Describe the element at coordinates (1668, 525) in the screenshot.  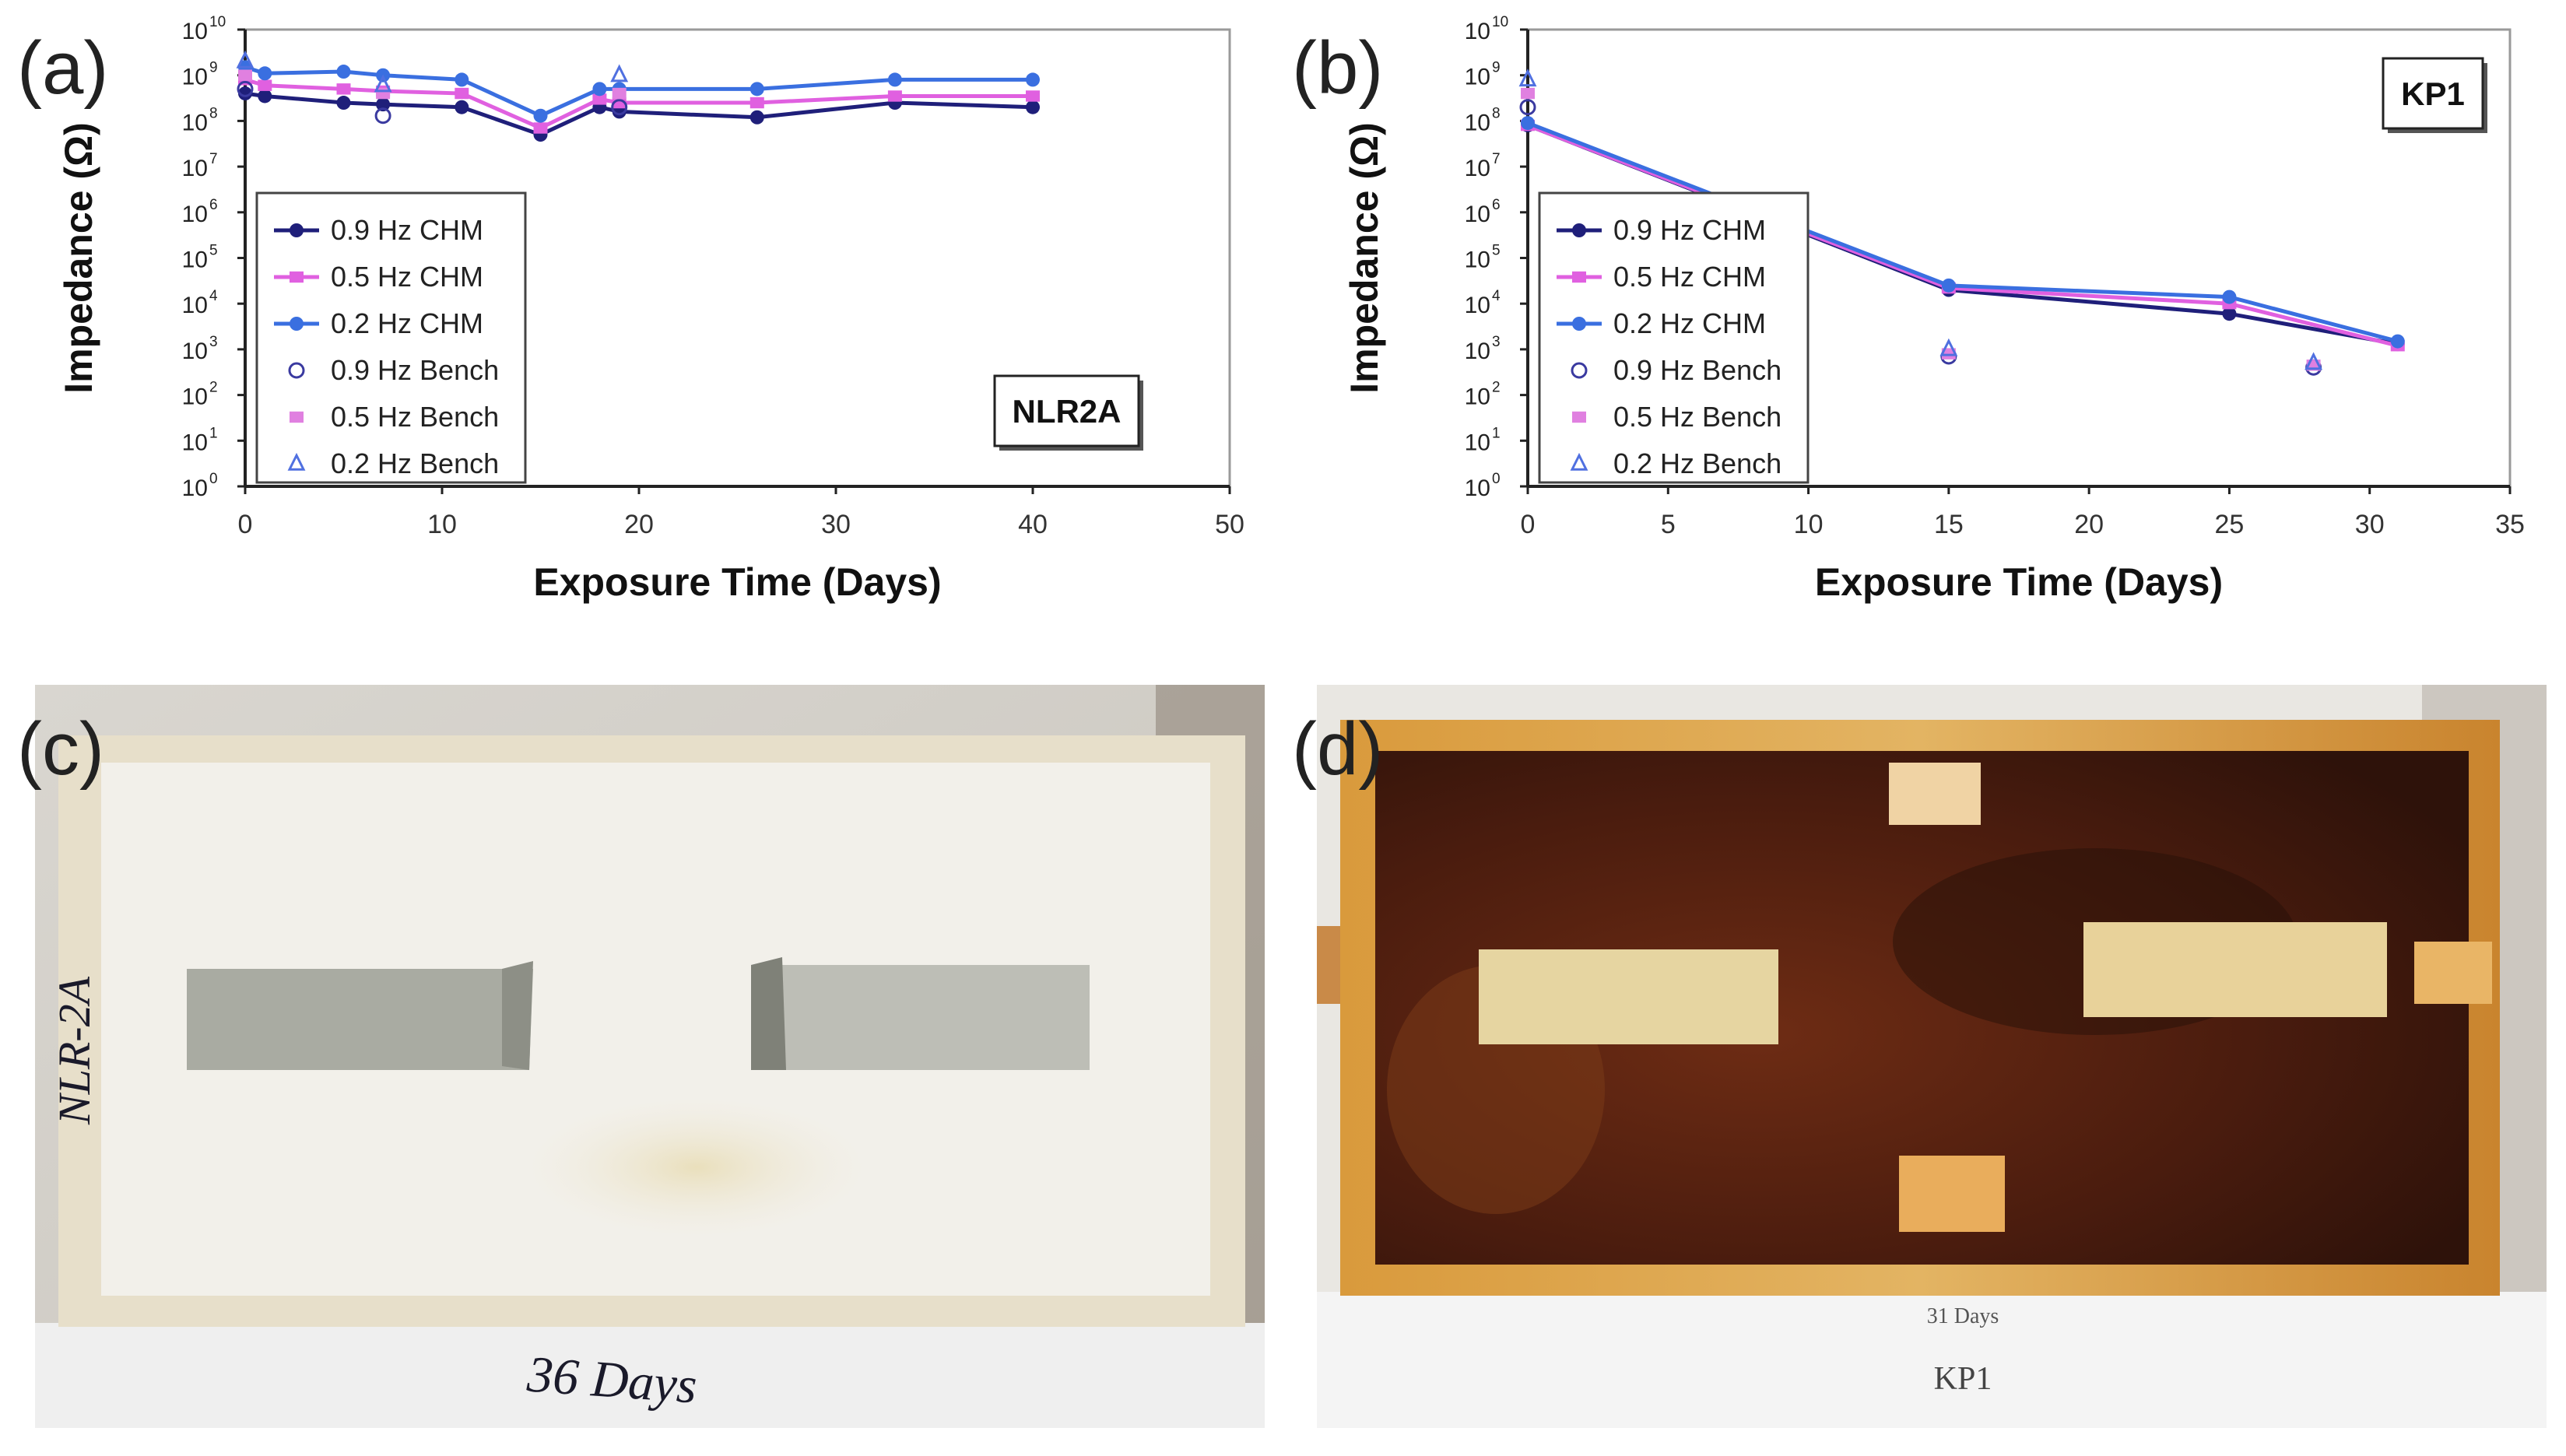
I see `x-tick-label: 5` at that location.